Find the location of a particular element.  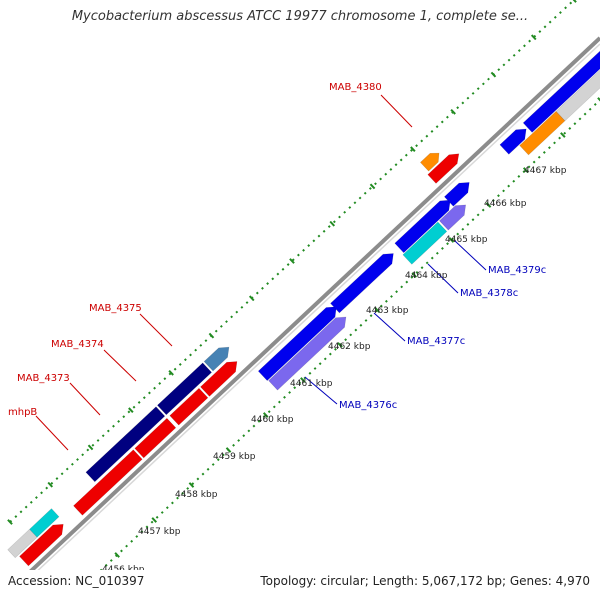

tick-label: 4466 kbp is located at coordinates (505, 204).